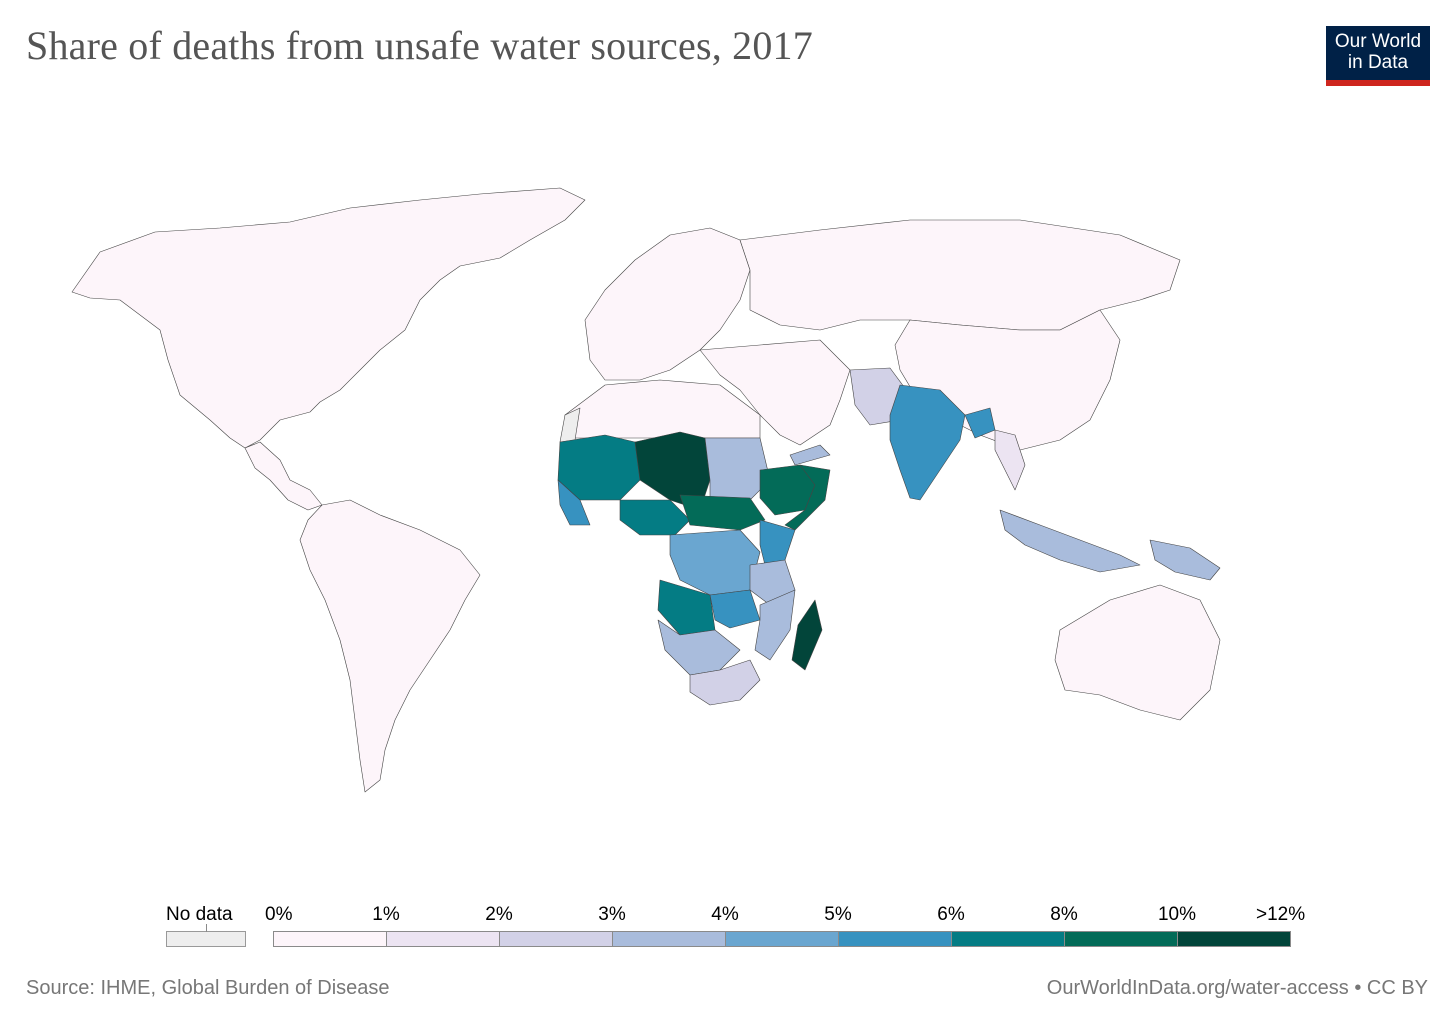 The width and height of the screenshot is (1456, 1028). Describe the element at coordinates (1010, 460) in the screenshot. I see `map-region-myanmar` at that location.